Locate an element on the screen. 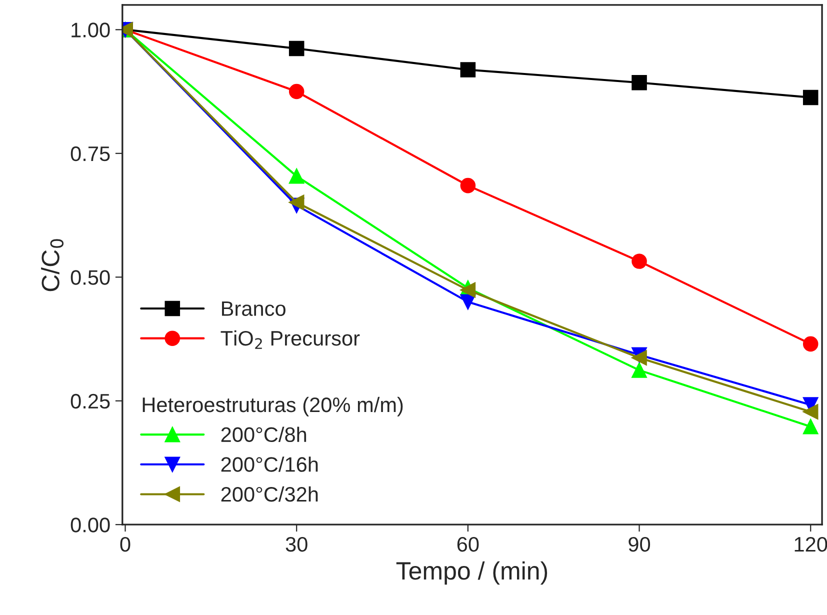 This screenshot has height=615, width=827. y-tick-label: 0.00 is located at coordinates (90, 525).